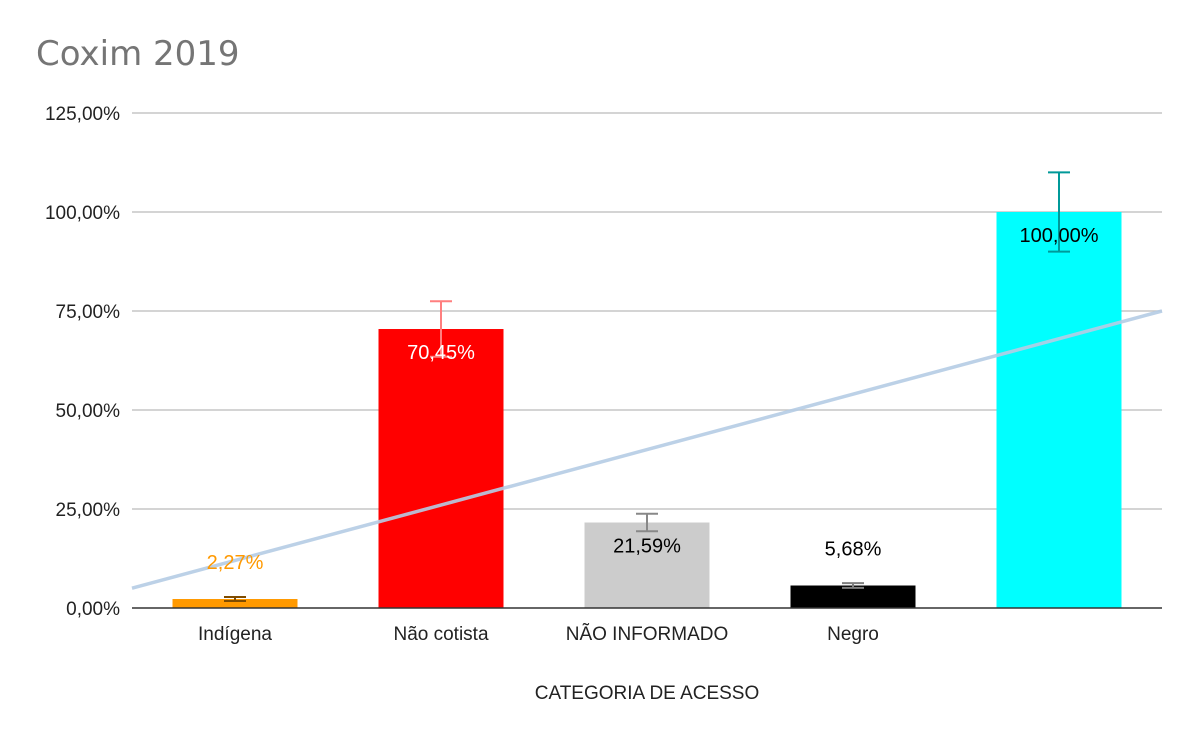 The width and height of the screenshot is (1200, 742). Describe the element at coordinates (88, 411) in the screenshot. I see `y-tick-label: 50,00%` at that location.